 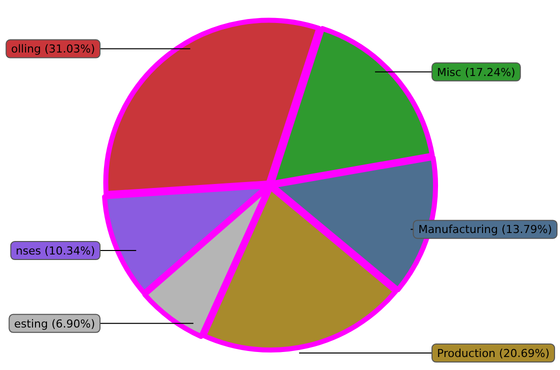 What do you see at coordinates (53, 49) in the screenshot?
I see `slice-label: olling (31.03%)` at bounding box center [53, 49].